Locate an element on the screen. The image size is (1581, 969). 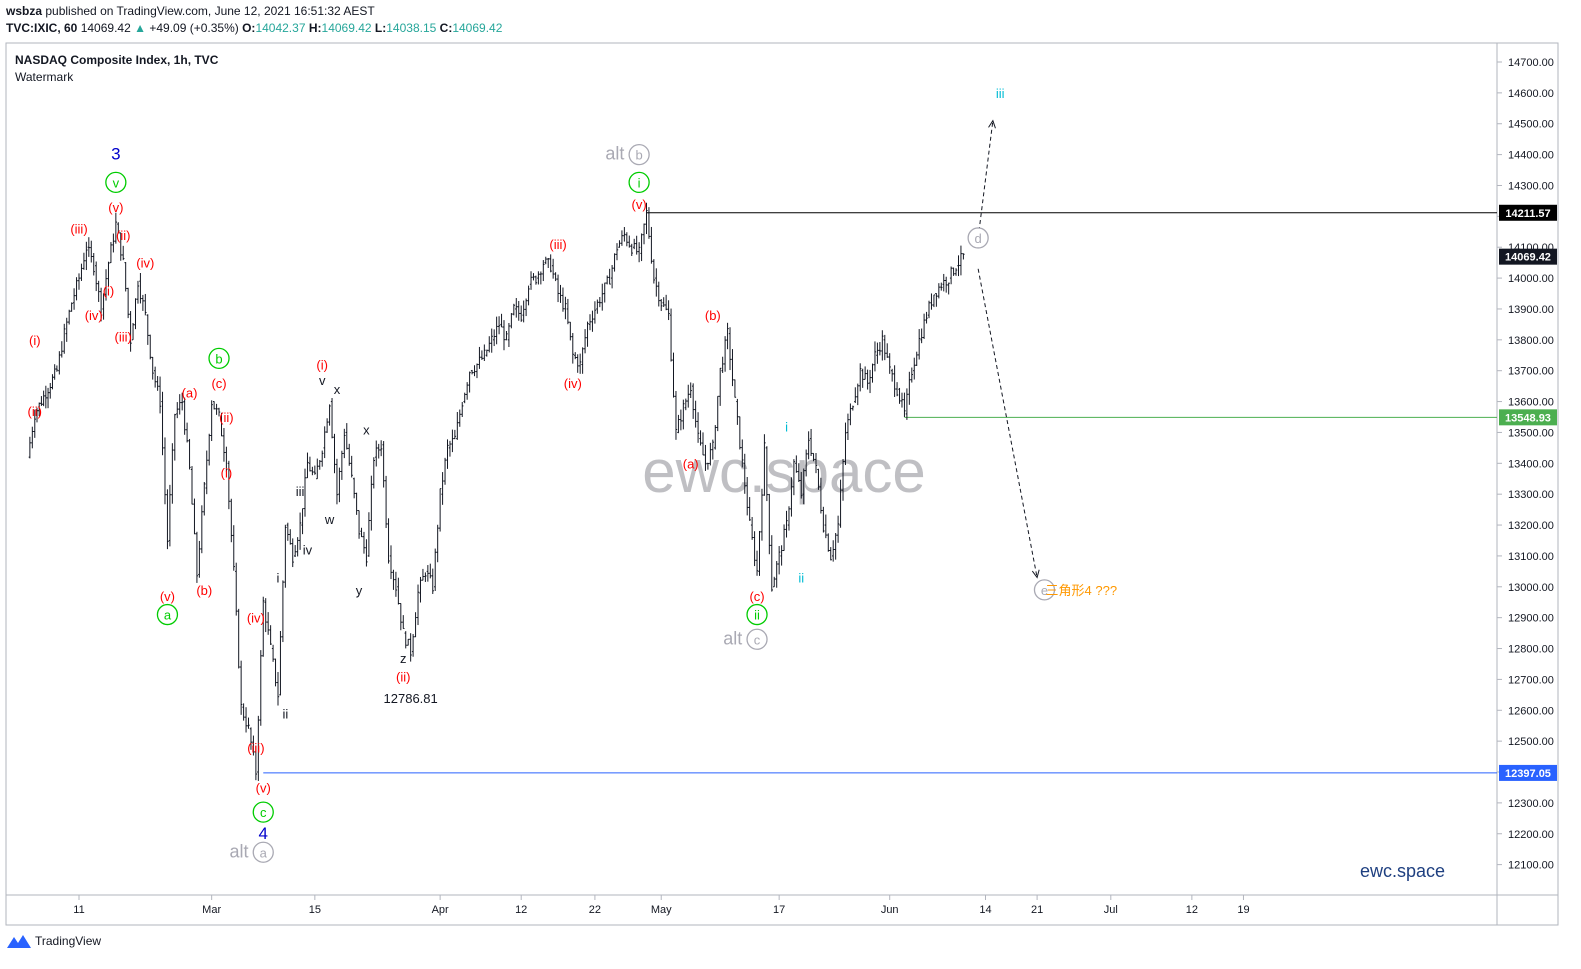
price-badge is located at coordinates (1528, 772).